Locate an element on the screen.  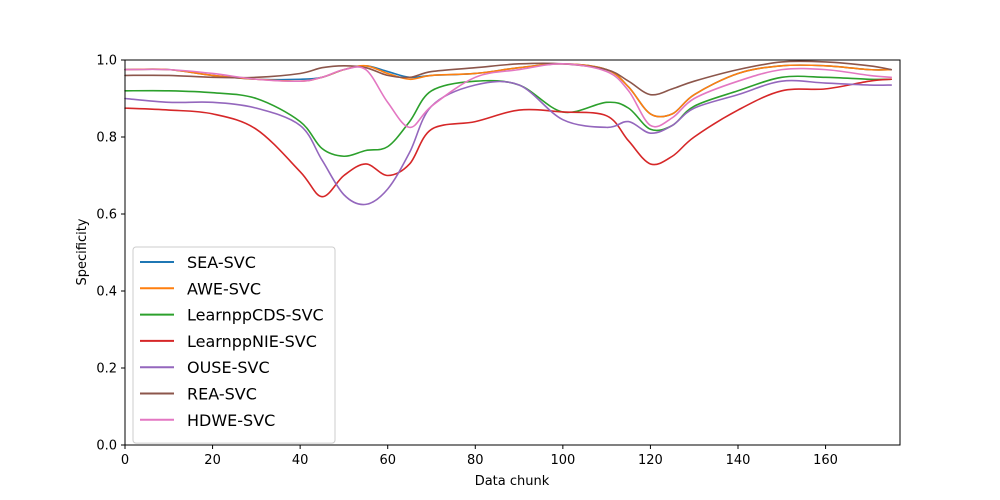
x-axis: 0 20 40 60 80 100 120 140 160 is located at coordinates (479, 456).